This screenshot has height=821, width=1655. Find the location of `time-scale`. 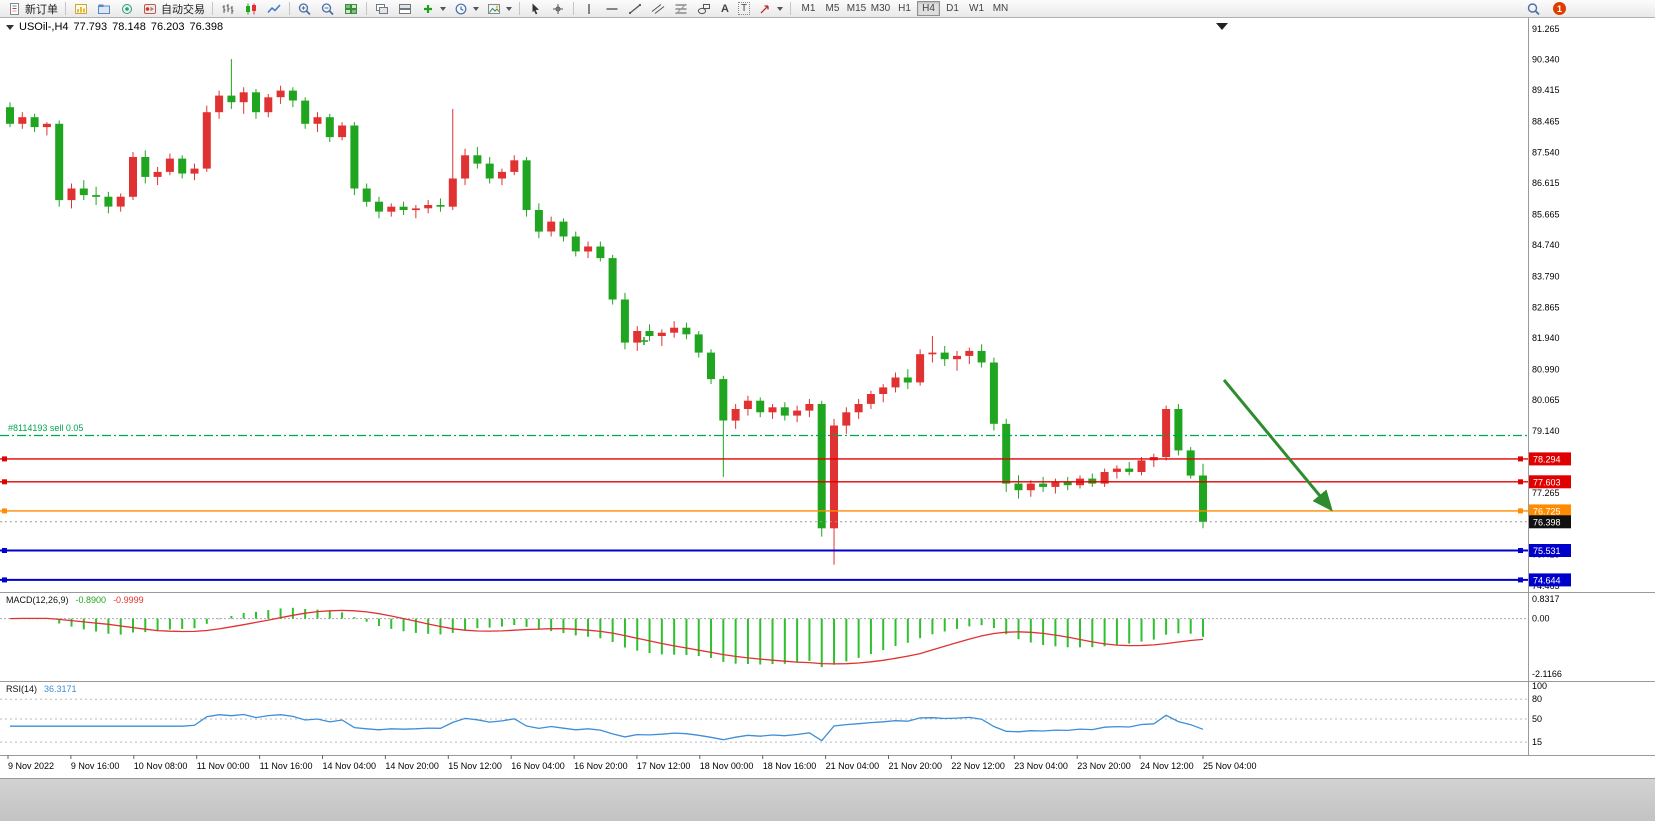

time-scale is located at coordinates (827, 766).